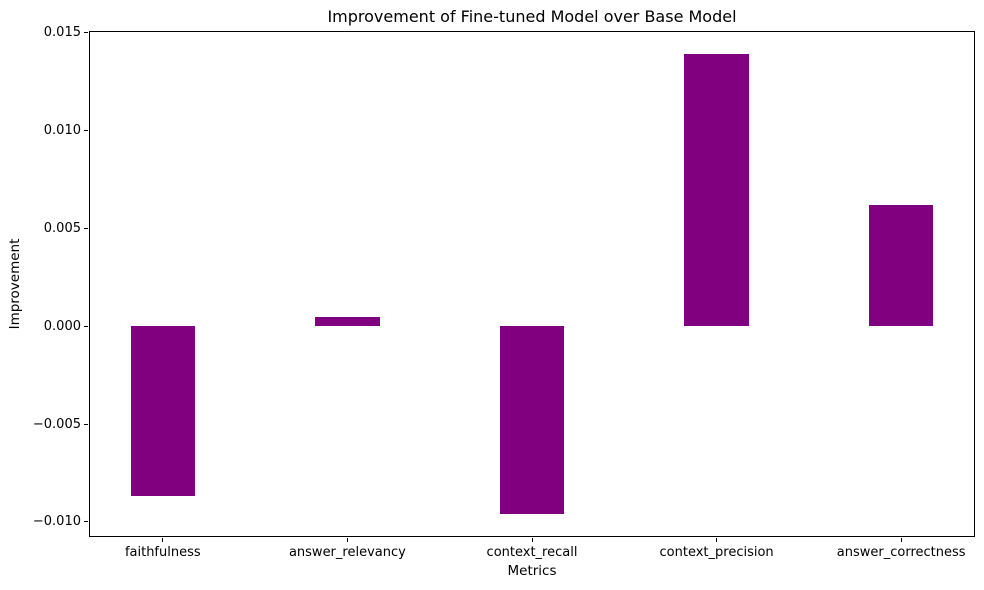 The width and height of the screenshot is (984, 590). Describe the element at coordinates (62, 32) in the screenshot. I see `y-tick-label: 0.015` at that location.